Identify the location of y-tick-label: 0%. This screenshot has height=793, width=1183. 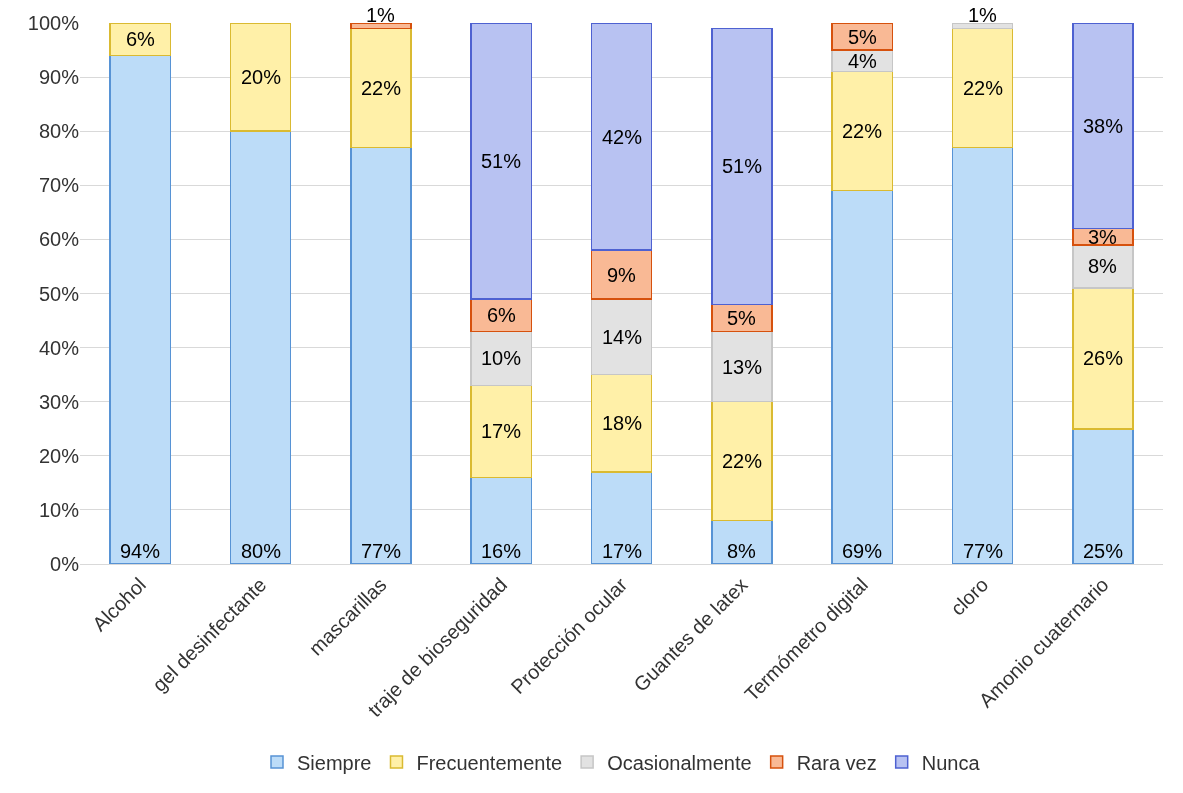
(65, 564).